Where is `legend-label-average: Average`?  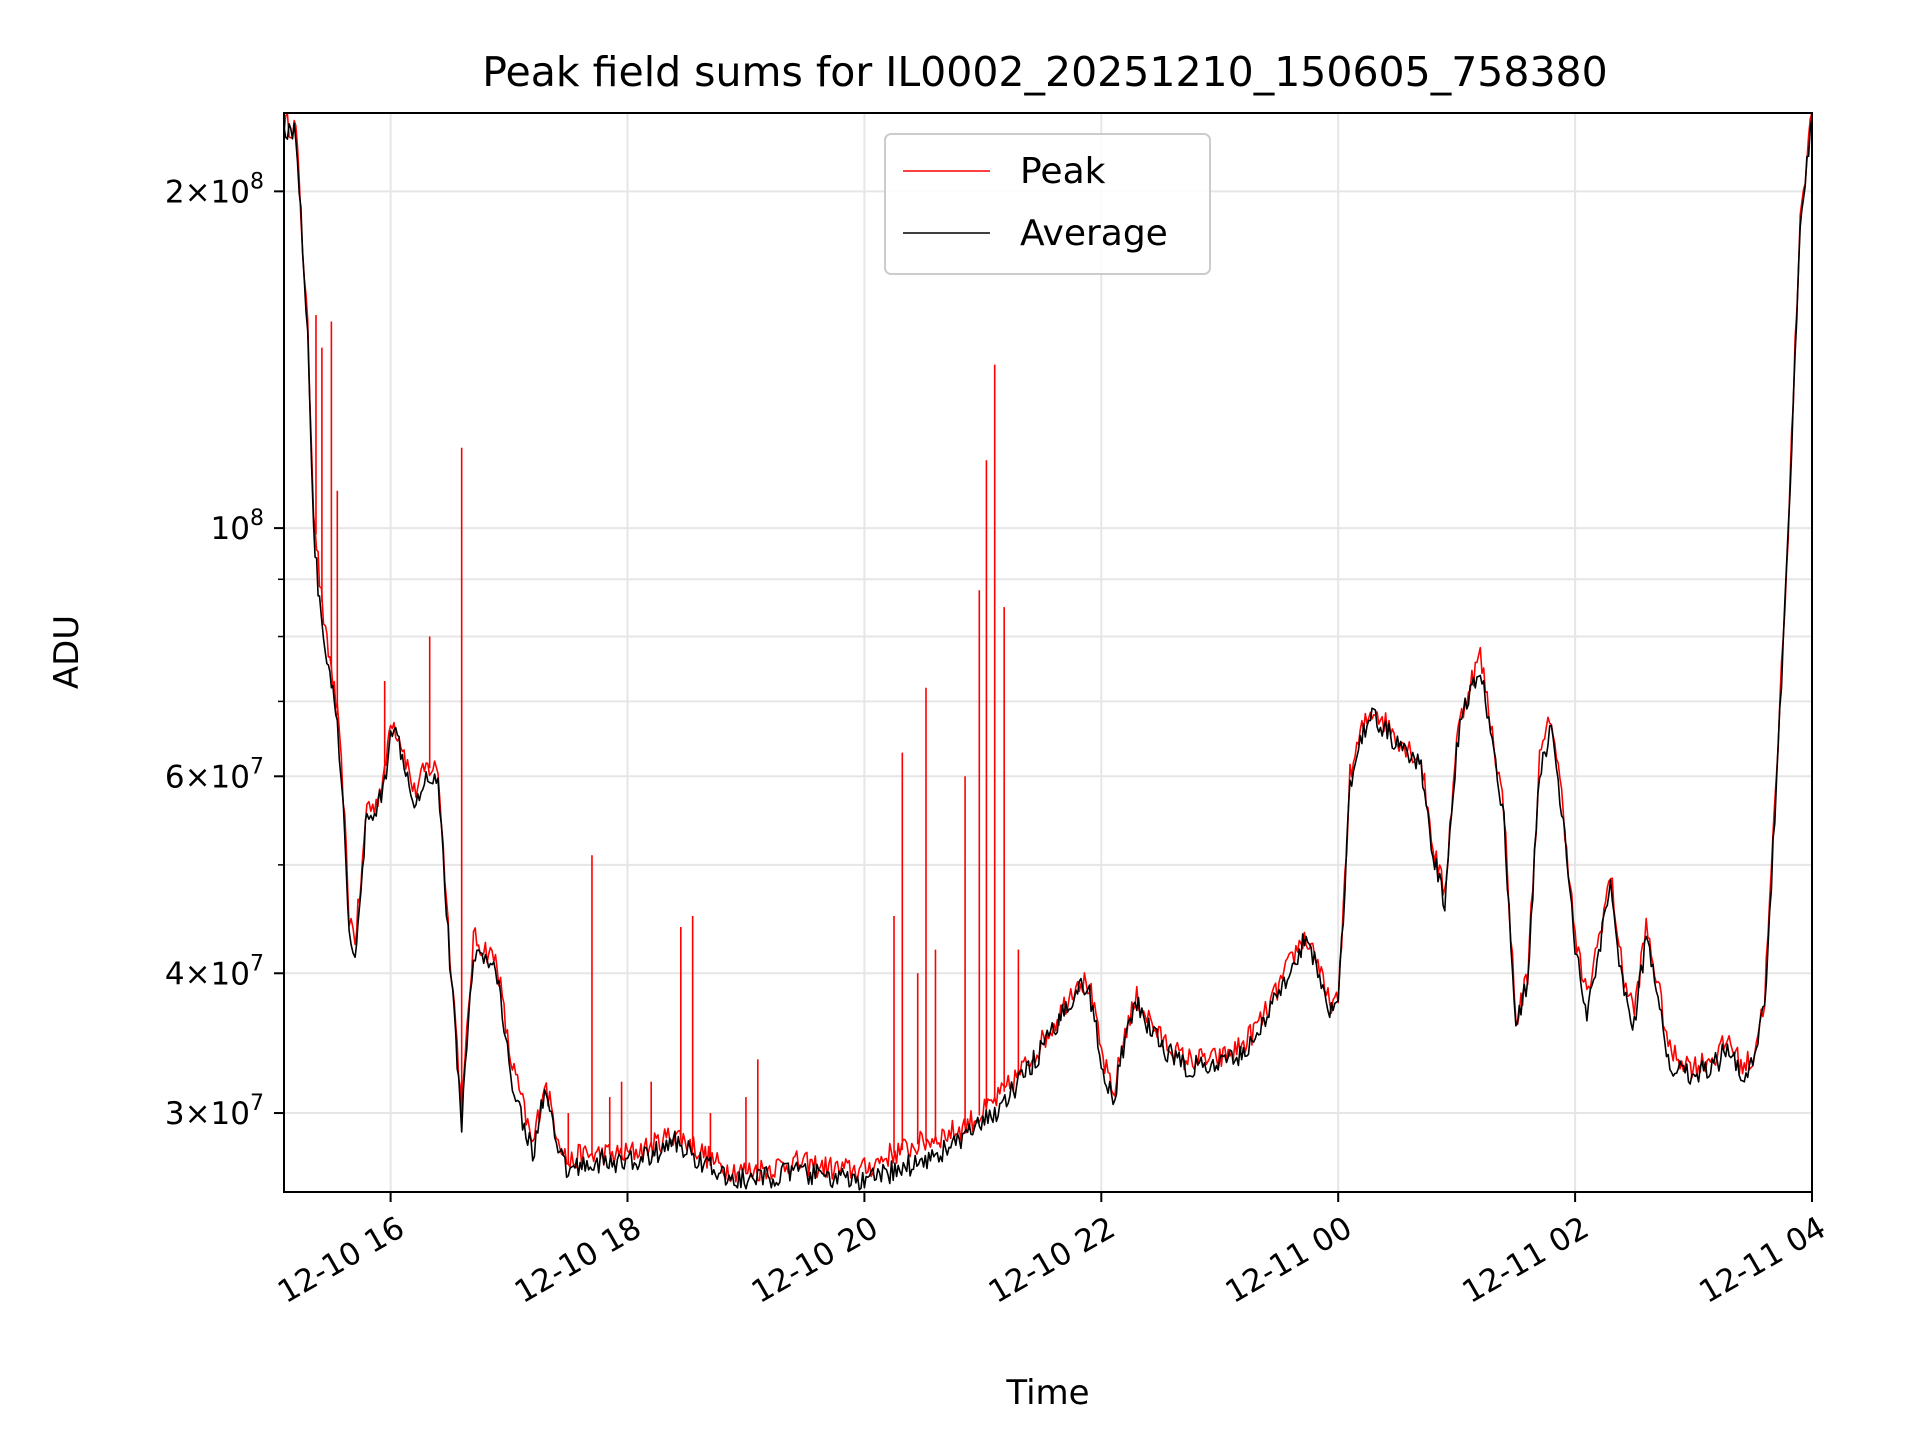
legend-label-average: Average is located at coordinates (1094, 233).